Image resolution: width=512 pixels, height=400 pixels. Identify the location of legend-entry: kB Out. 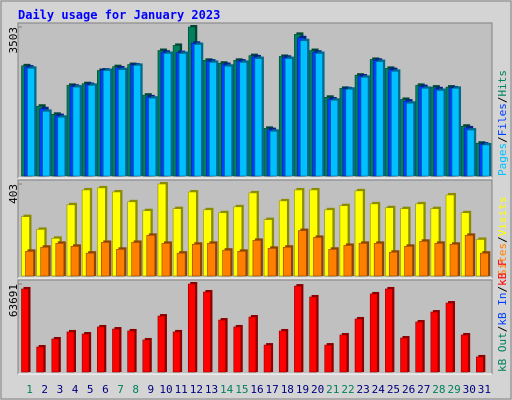
(502, 352).